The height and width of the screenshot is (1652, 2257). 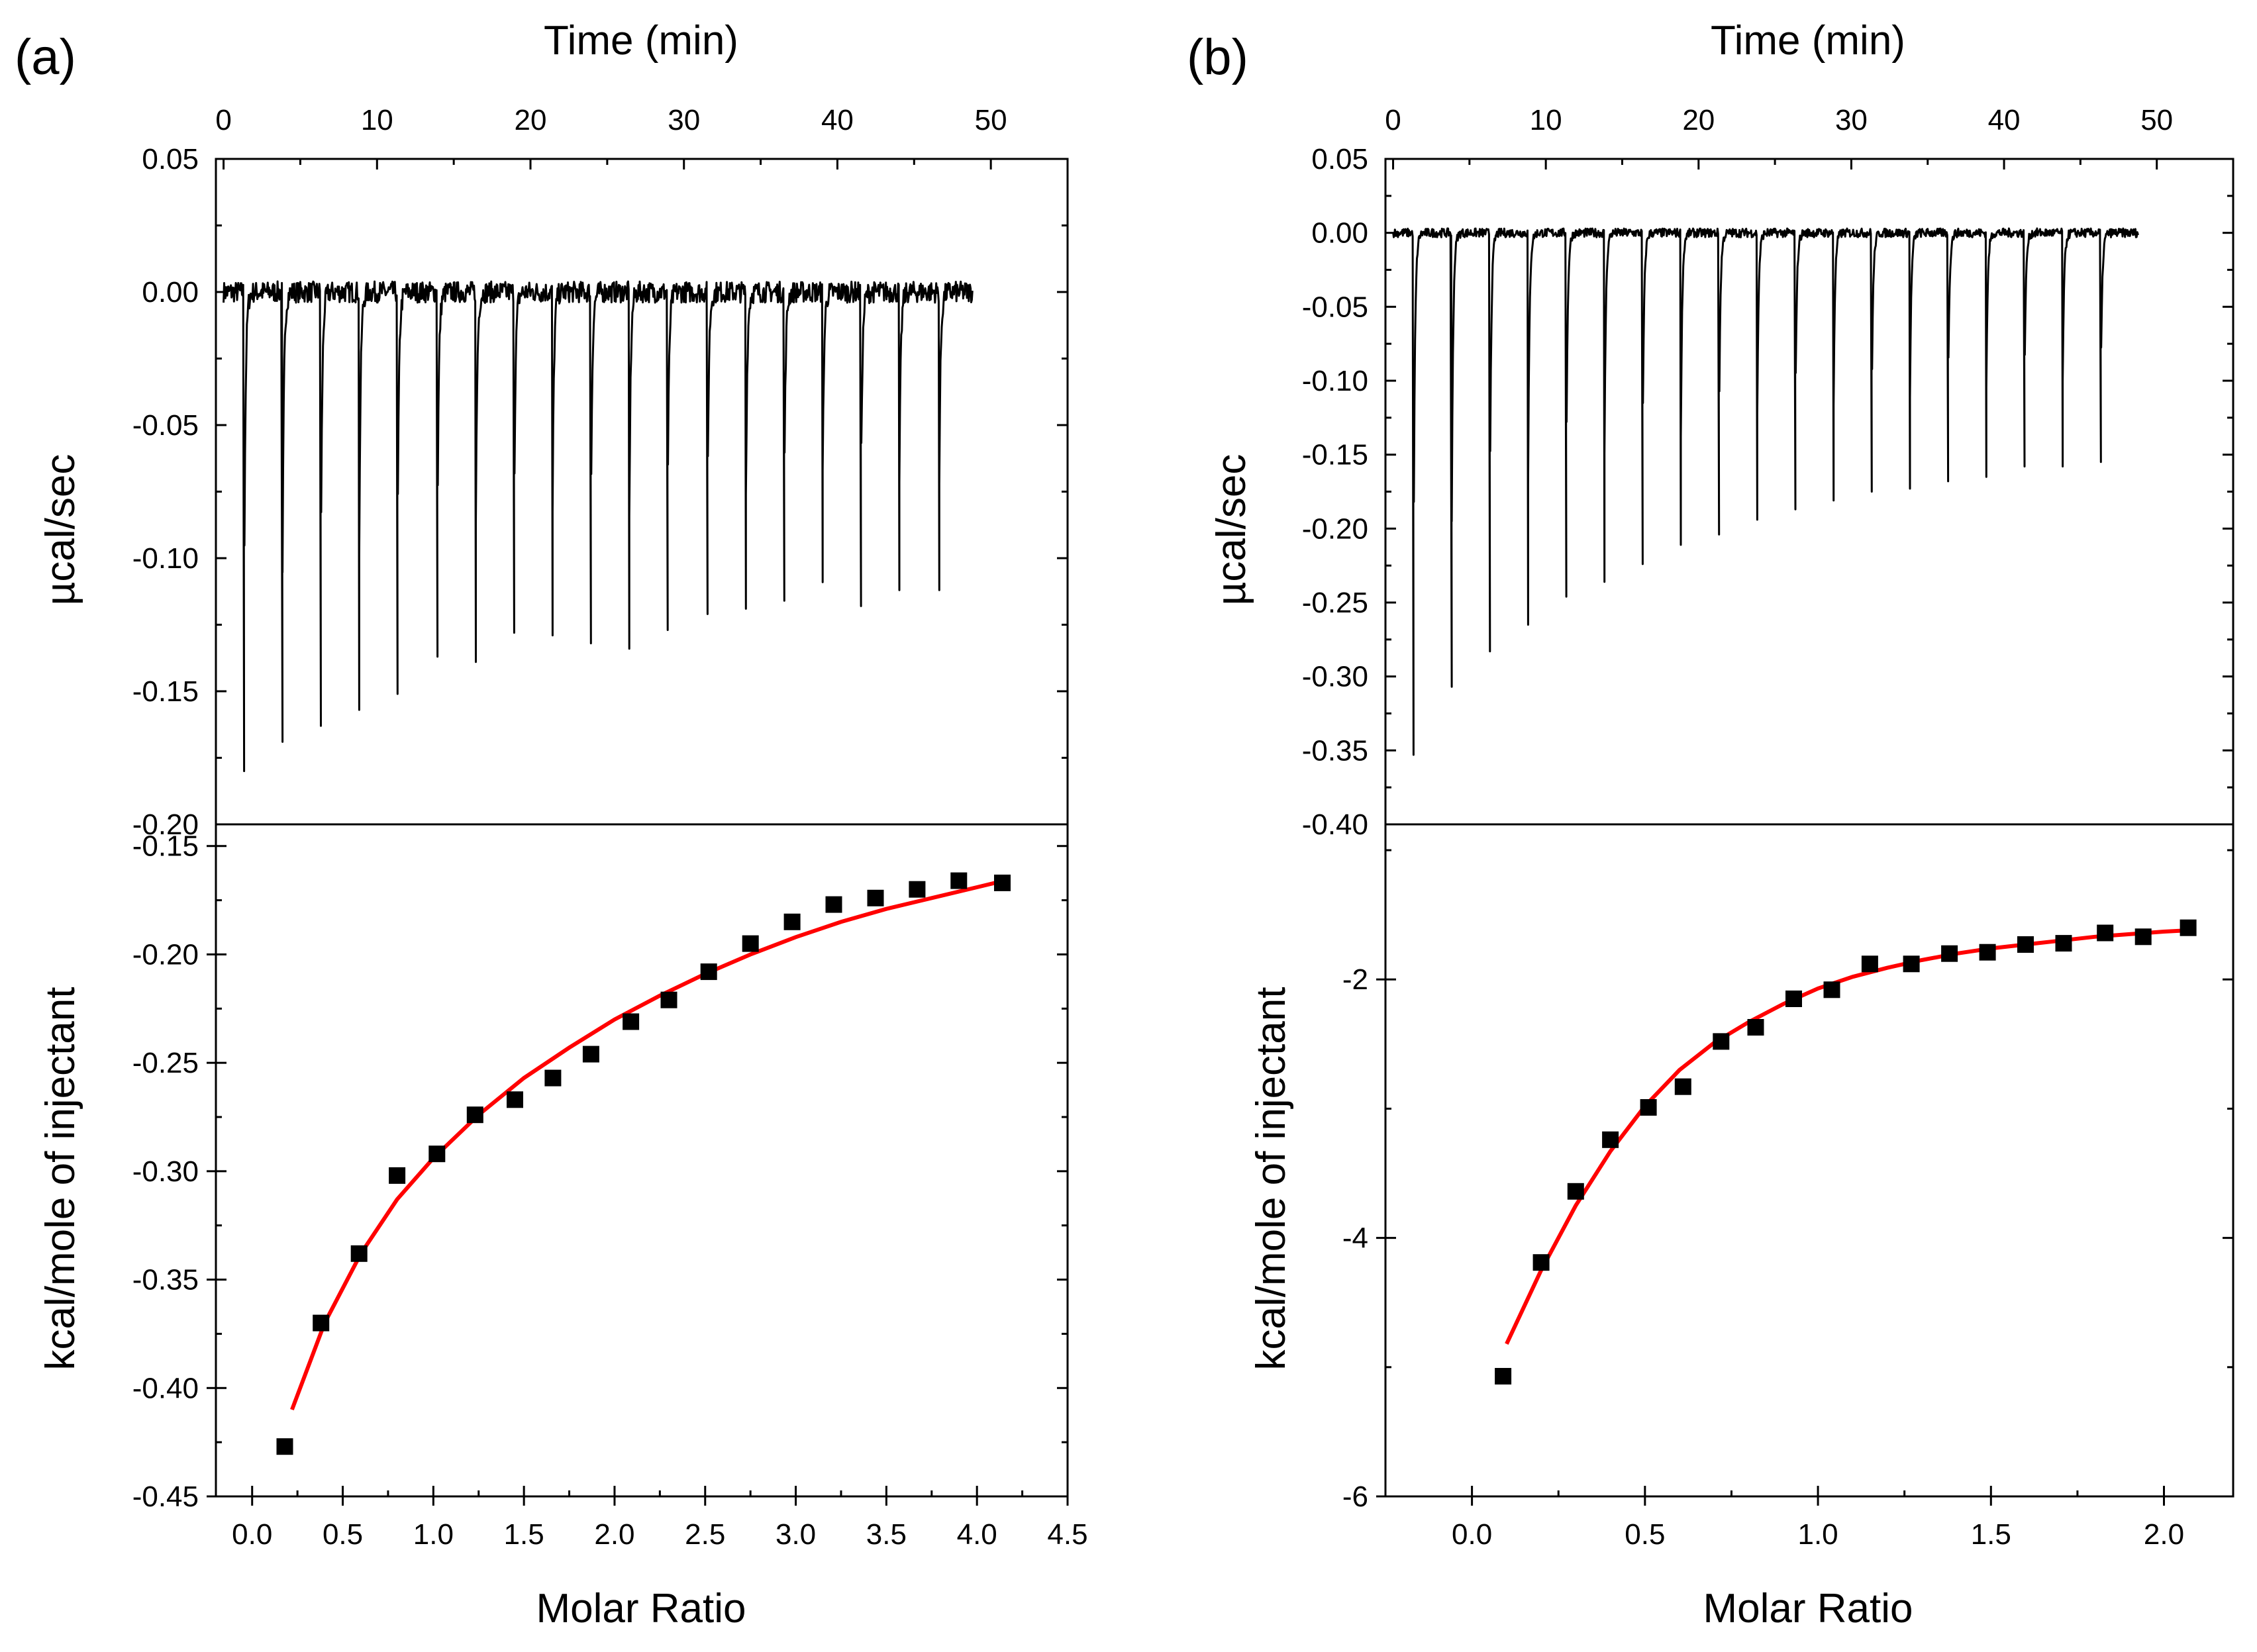 I want to click on panel-letter-b: (b), so click(x=1217, y=57).